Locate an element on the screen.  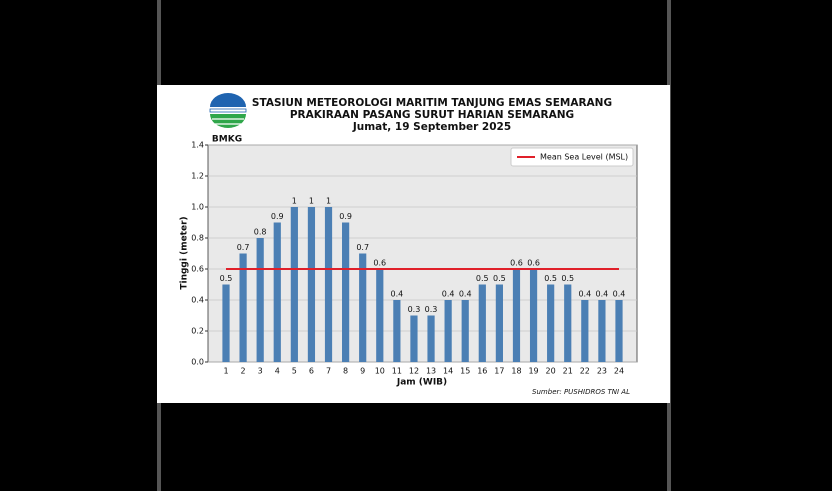
x-tick-label: 24 is located at coordinates (619, 371).